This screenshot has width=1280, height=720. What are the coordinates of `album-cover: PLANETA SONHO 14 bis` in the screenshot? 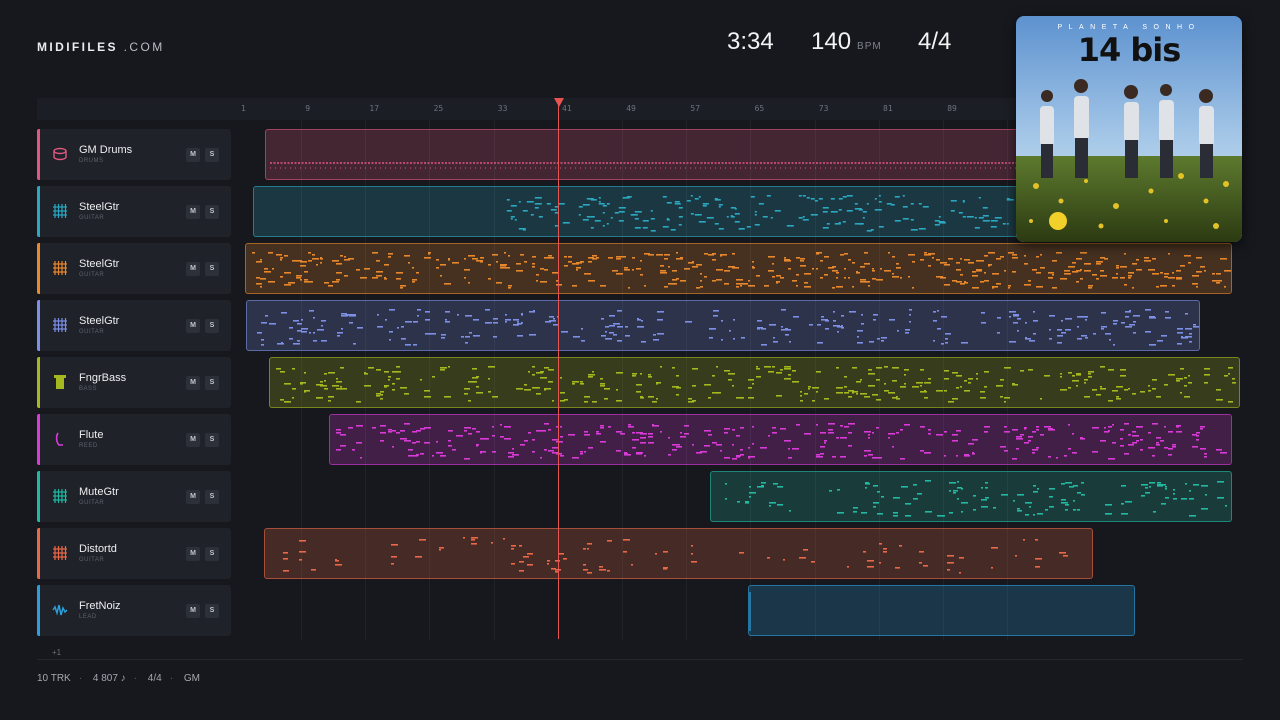 It's located at (1129, 129).